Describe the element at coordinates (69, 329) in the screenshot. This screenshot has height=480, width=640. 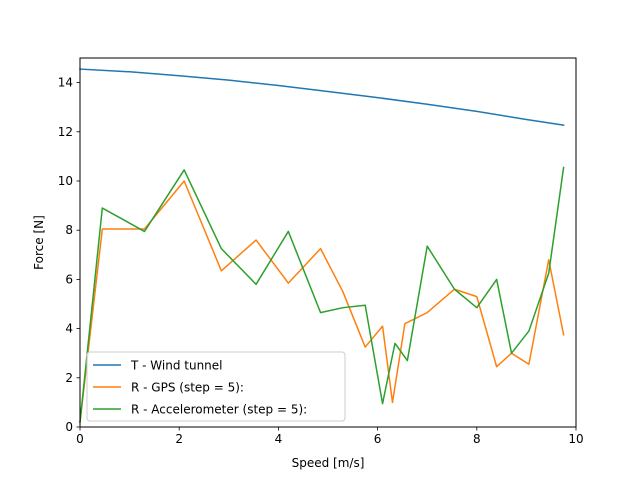
I see `y-tick-label: 4` at that location.